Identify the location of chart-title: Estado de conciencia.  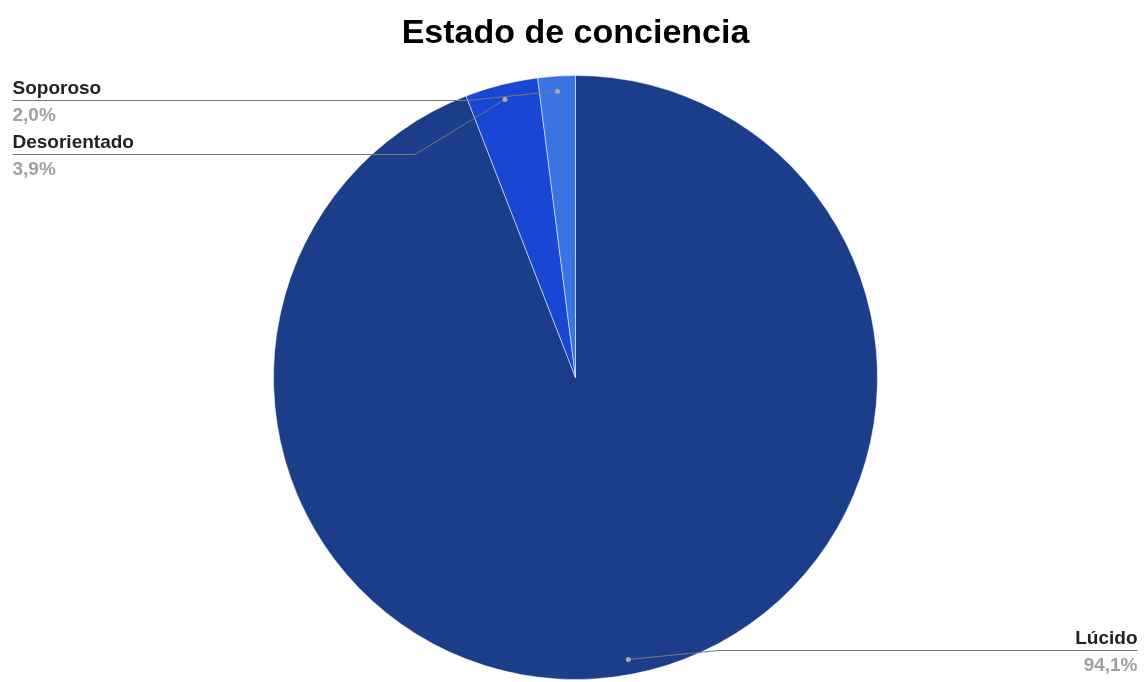
(576, 30).